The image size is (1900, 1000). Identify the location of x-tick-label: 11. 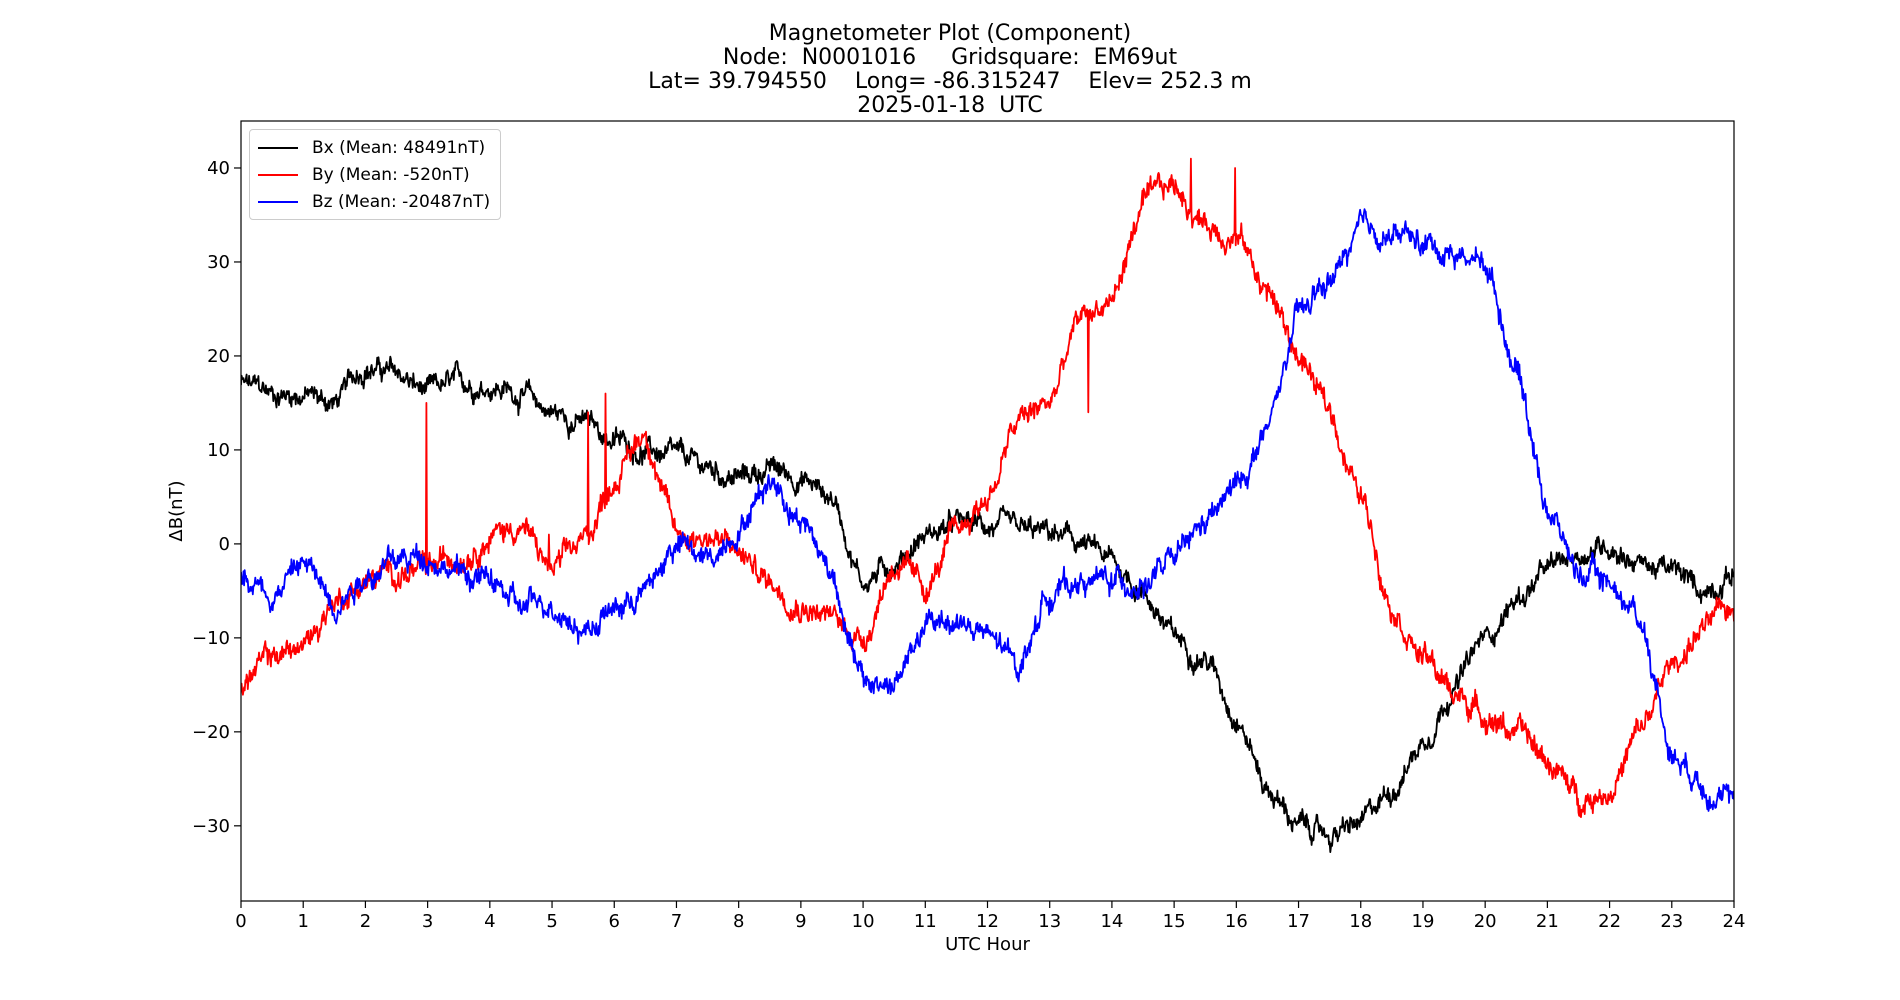
(925, 921).